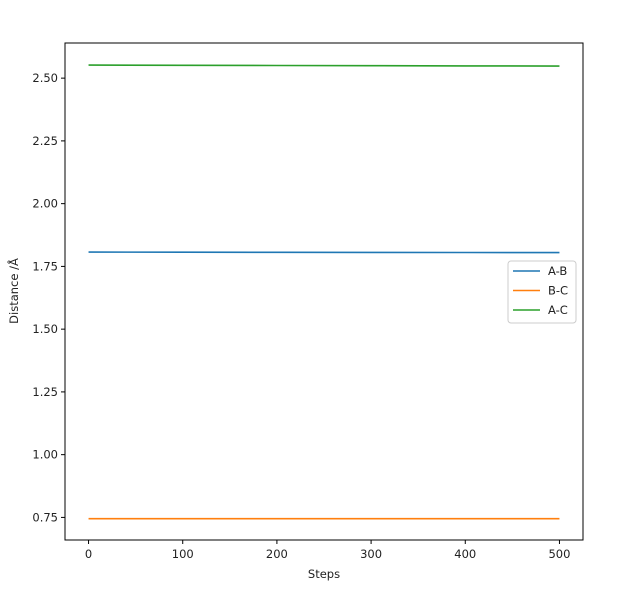 Image resolution: width=630 pixels, height=604 pixels. Describe the element at coordinates (327, 550) in the screenshot. I see `x-axis: 0 100 200 300 400 500` at that location.